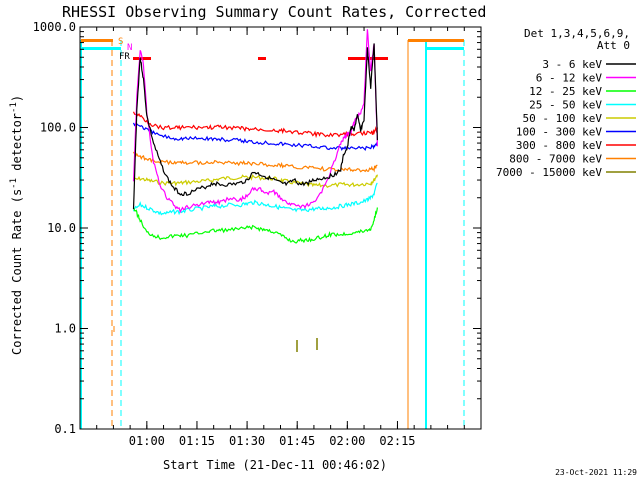 The width and height of the screenshot is (640, 480). What do you see at coordinates (559, 132) in the screenshot?
I see `legend-label-5: 100 - 300 keV` at bounding box center [559, 132].